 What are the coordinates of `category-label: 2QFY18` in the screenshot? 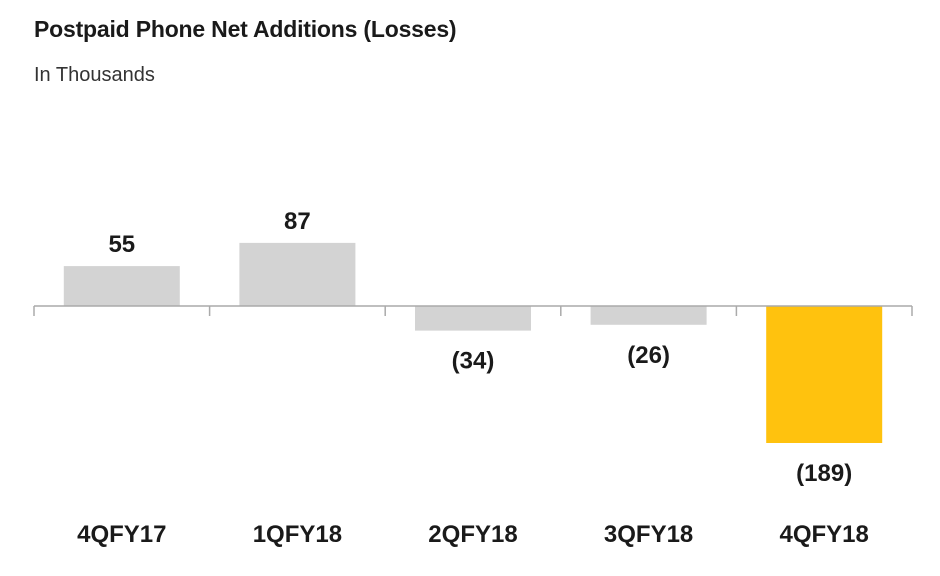 It's located at (472, 534).